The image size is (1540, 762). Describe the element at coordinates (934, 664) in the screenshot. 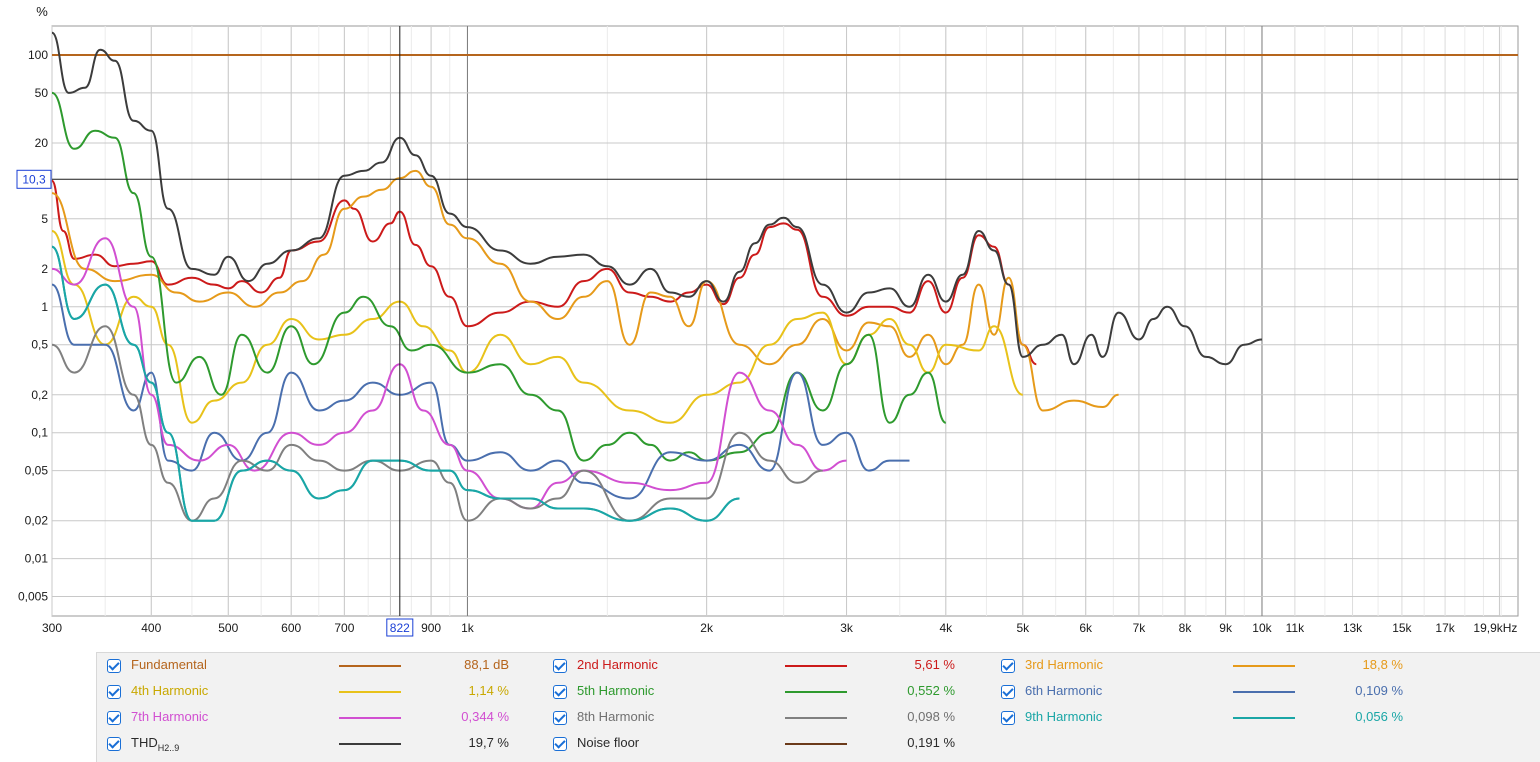

I see `legend-value: 5,61 %` at that location.